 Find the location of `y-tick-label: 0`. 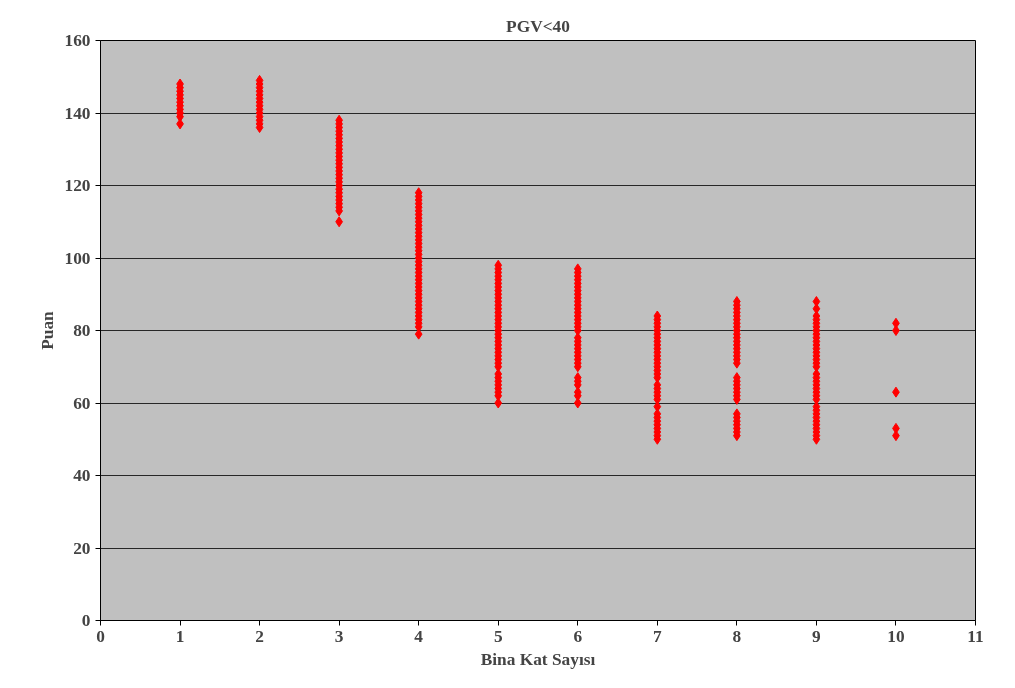

y-tick-label: 0 is located at coordinates (86, 620).